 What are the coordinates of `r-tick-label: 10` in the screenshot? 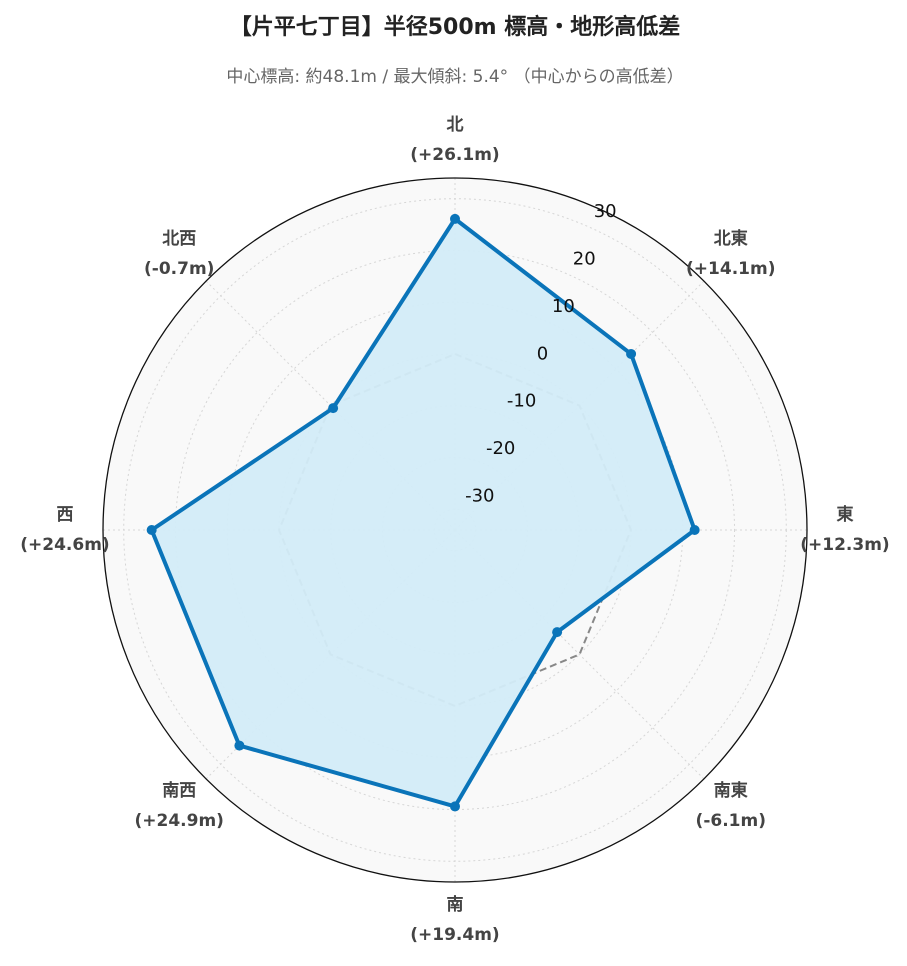 It's located at (563, 306).